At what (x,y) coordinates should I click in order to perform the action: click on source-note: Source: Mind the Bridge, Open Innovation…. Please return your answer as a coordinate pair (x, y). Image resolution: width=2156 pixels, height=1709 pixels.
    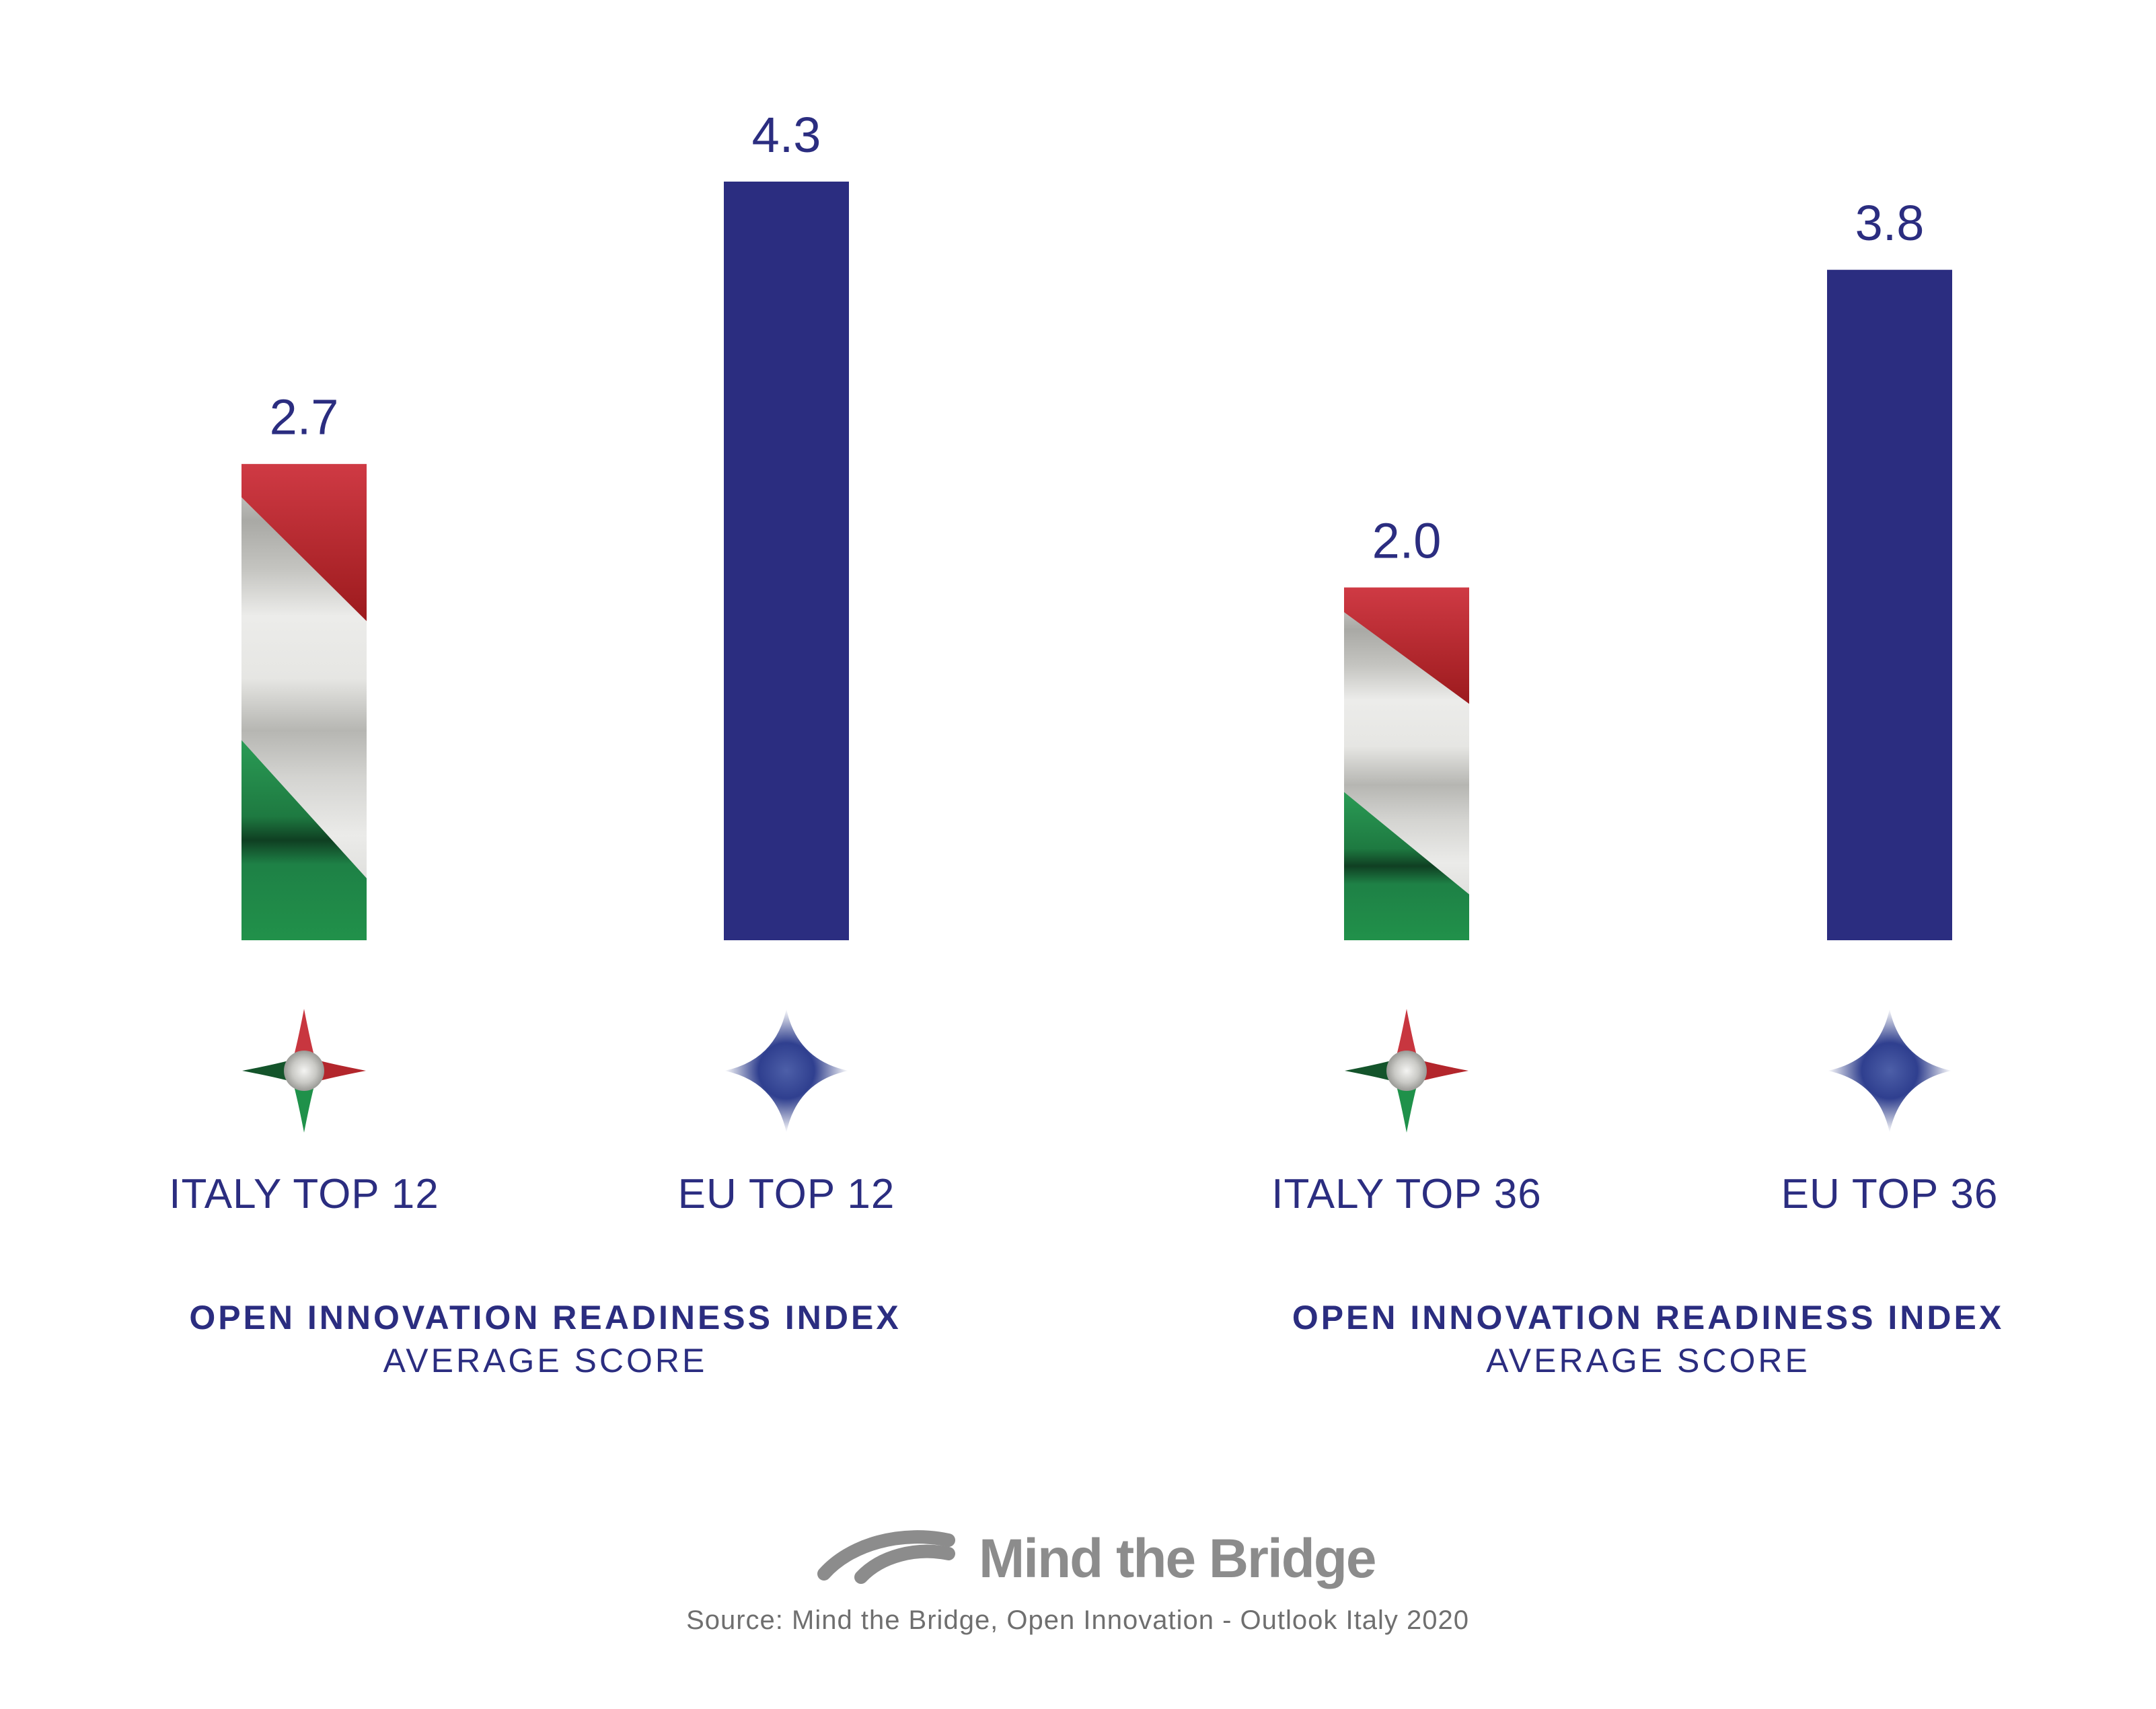
    Looking at the image, I should click on (1077, 1620).